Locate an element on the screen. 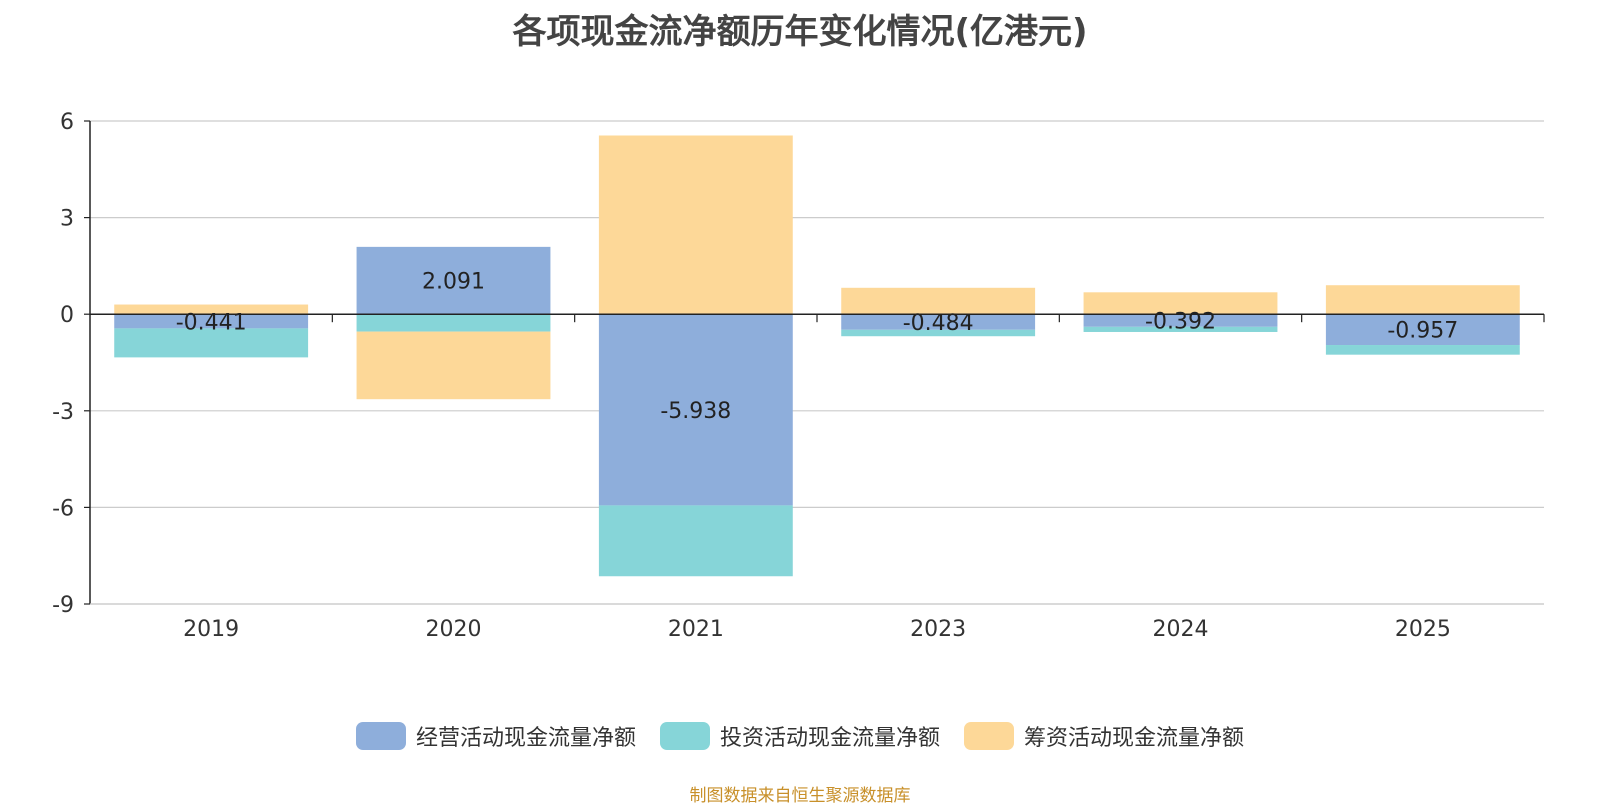 The width and height of the screenshot is (1600, 806). legend-item-investing: 投资活动现金流量净额 is located at coordinates (799, 736).